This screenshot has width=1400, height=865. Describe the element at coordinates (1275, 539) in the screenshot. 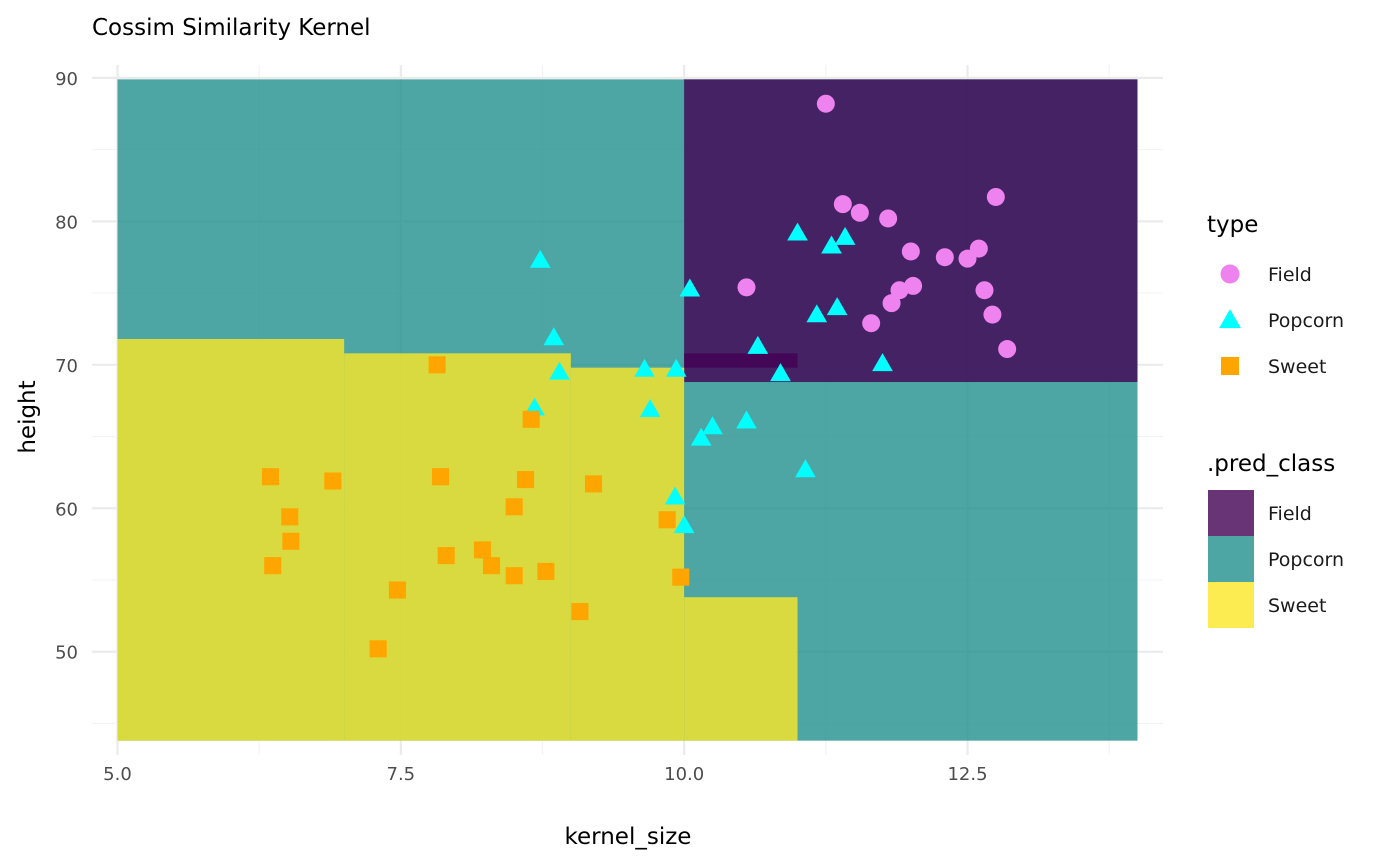

I see `pred-class-legend: .pred_class Field Popcorn Sweet` at that location.